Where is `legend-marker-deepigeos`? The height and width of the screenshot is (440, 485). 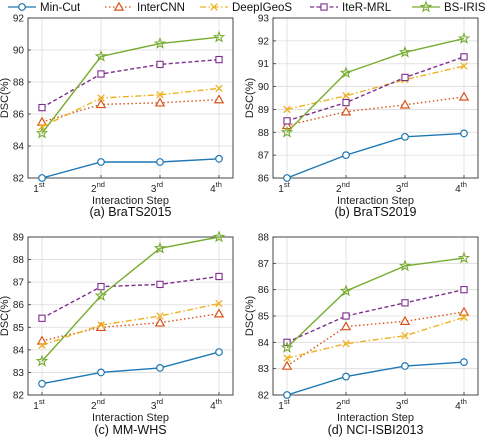
legend-marker-deepigeos is located at coordinates (214, 7).